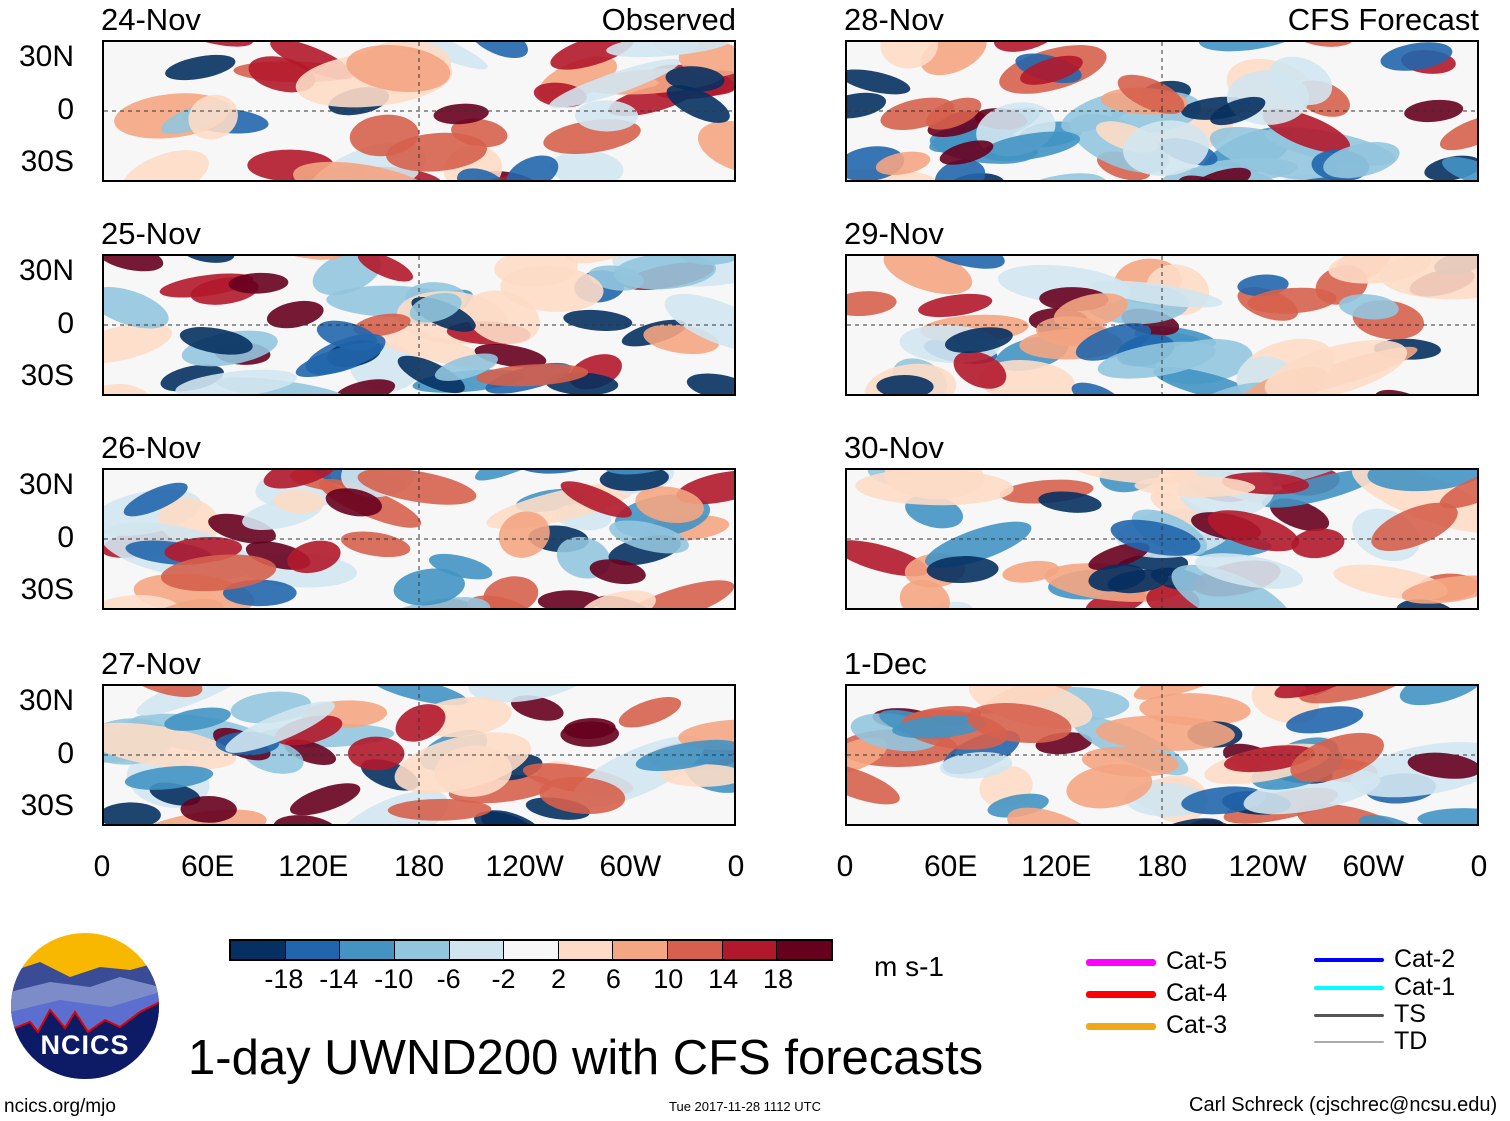  I want to click on panel-date-label: 25-Nov, so click(151, 233).